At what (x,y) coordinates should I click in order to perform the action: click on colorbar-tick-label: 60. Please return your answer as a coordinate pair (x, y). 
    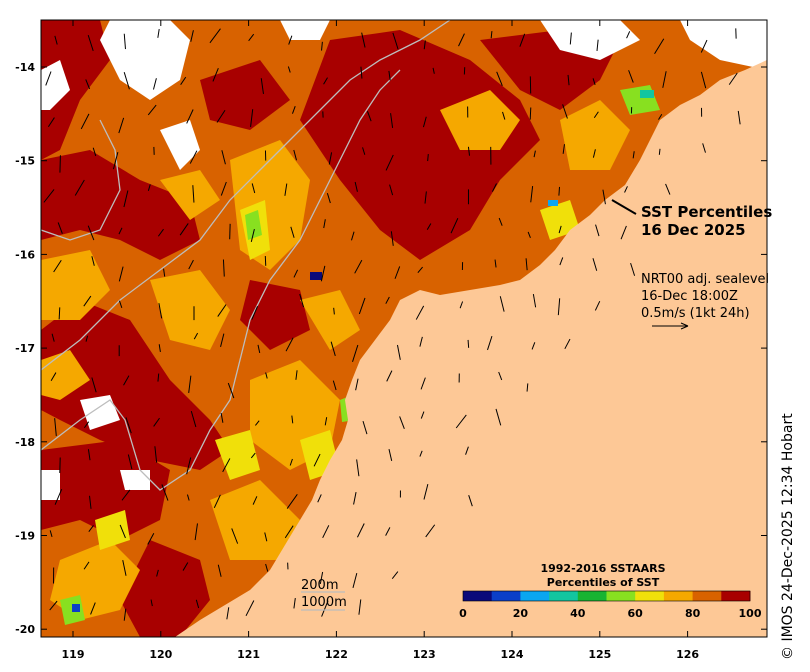
    Looking at the image, I should click on (636, 613).